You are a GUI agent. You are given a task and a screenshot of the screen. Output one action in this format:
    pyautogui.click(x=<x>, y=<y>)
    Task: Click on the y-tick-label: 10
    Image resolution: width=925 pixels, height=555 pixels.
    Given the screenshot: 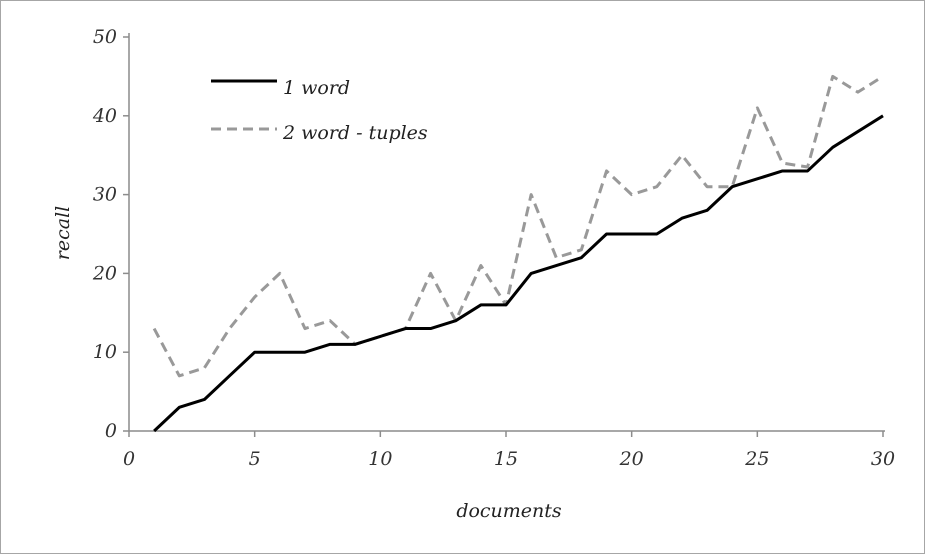 What is the action you would take?
    pyautogui.click(x=105, y=352)
    